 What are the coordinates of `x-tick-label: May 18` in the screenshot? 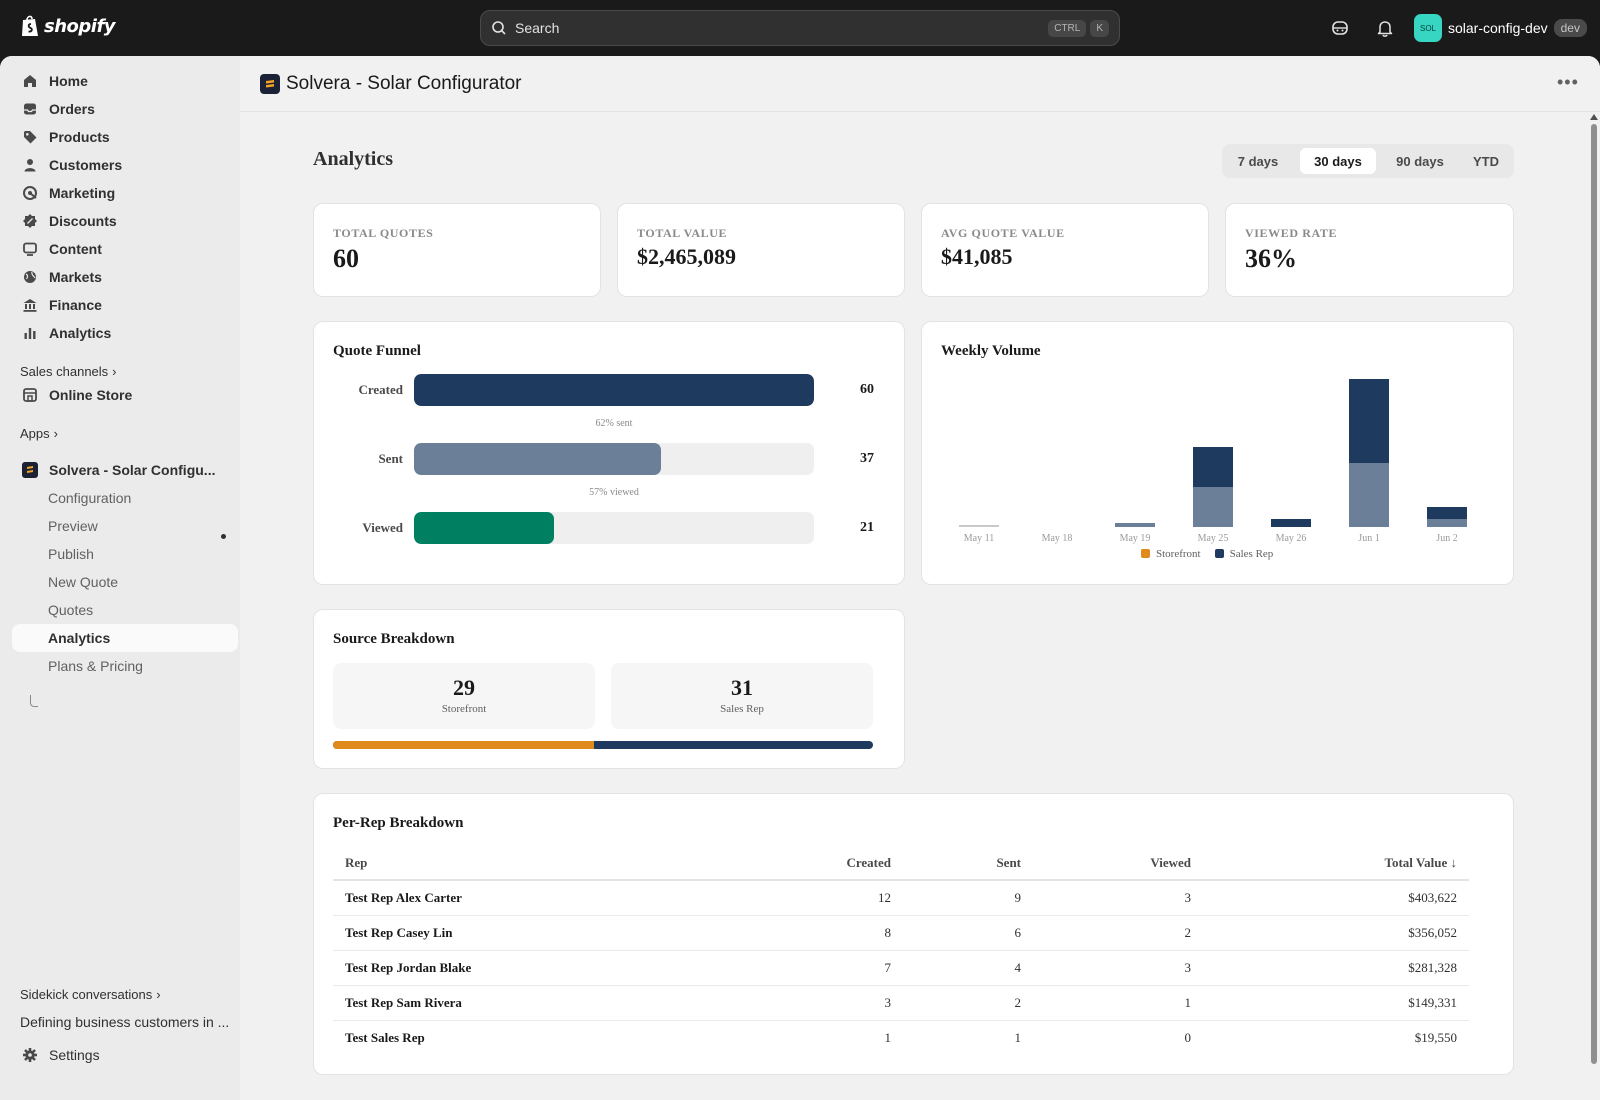 It's located at (1057, 538).